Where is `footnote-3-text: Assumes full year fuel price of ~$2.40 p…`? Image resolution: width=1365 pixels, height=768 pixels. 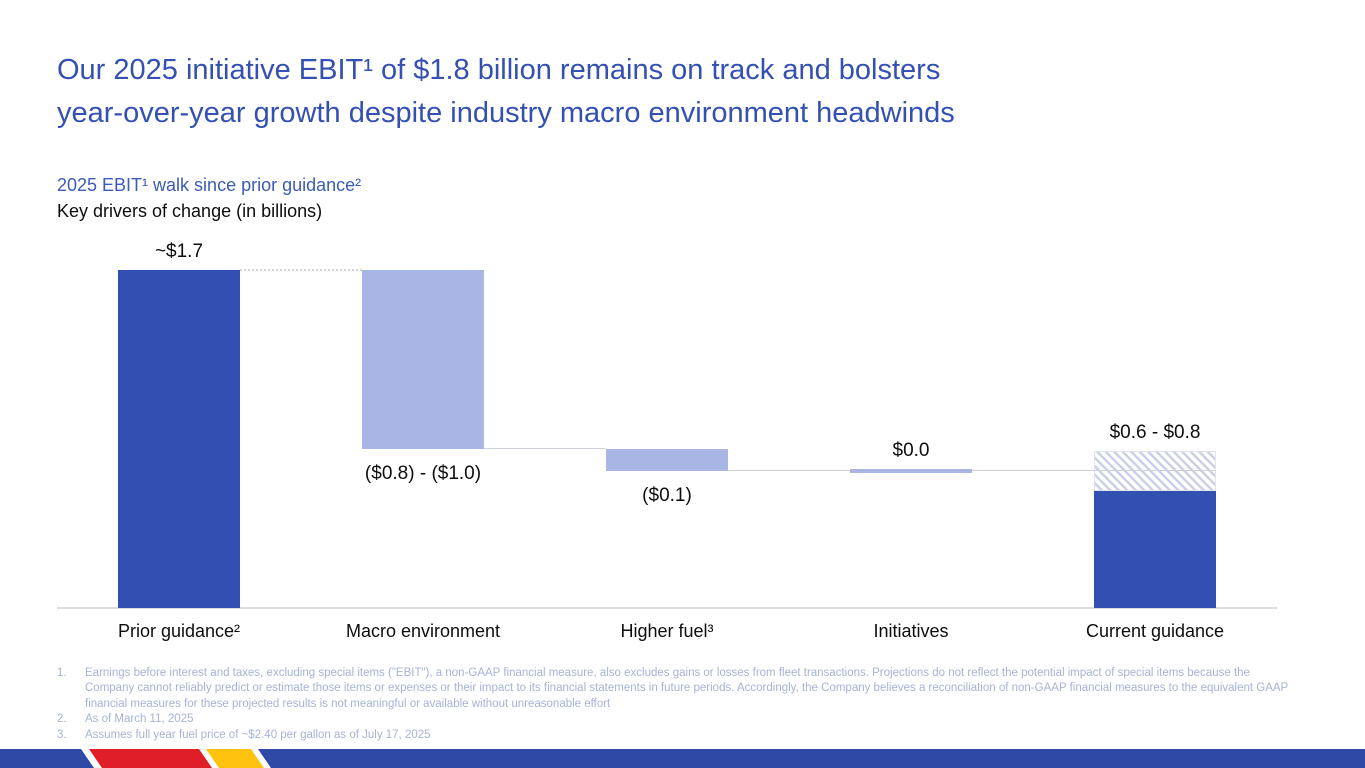 footnote-3-text: Assumes full year fuel price of ~$2.40 p… is located at coordinates (258, 734).